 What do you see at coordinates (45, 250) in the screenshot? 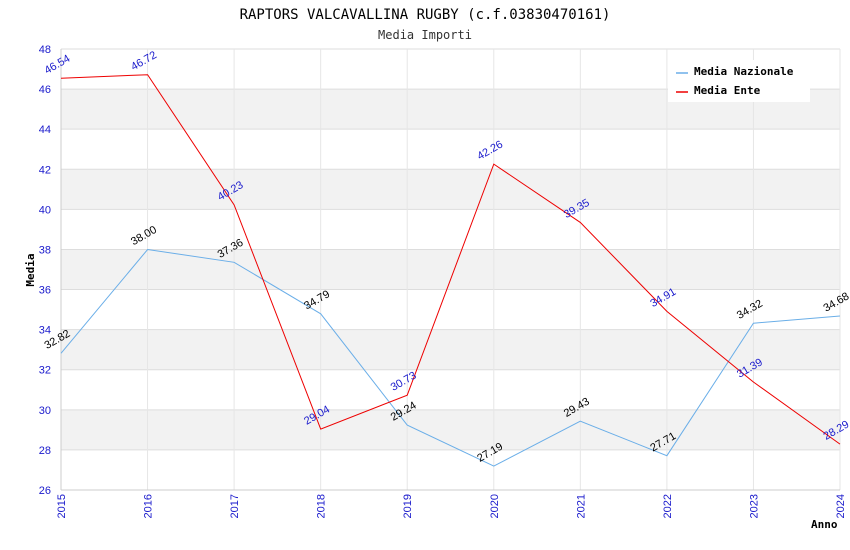
I see `y-tick-label: 38` at bounding box center [45, 250].